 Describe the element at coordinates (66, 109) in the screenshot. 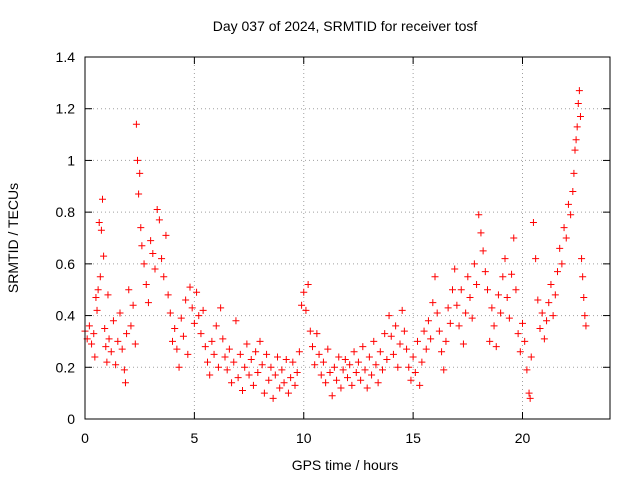

I see `y-tick-label: 1.2` at that location.